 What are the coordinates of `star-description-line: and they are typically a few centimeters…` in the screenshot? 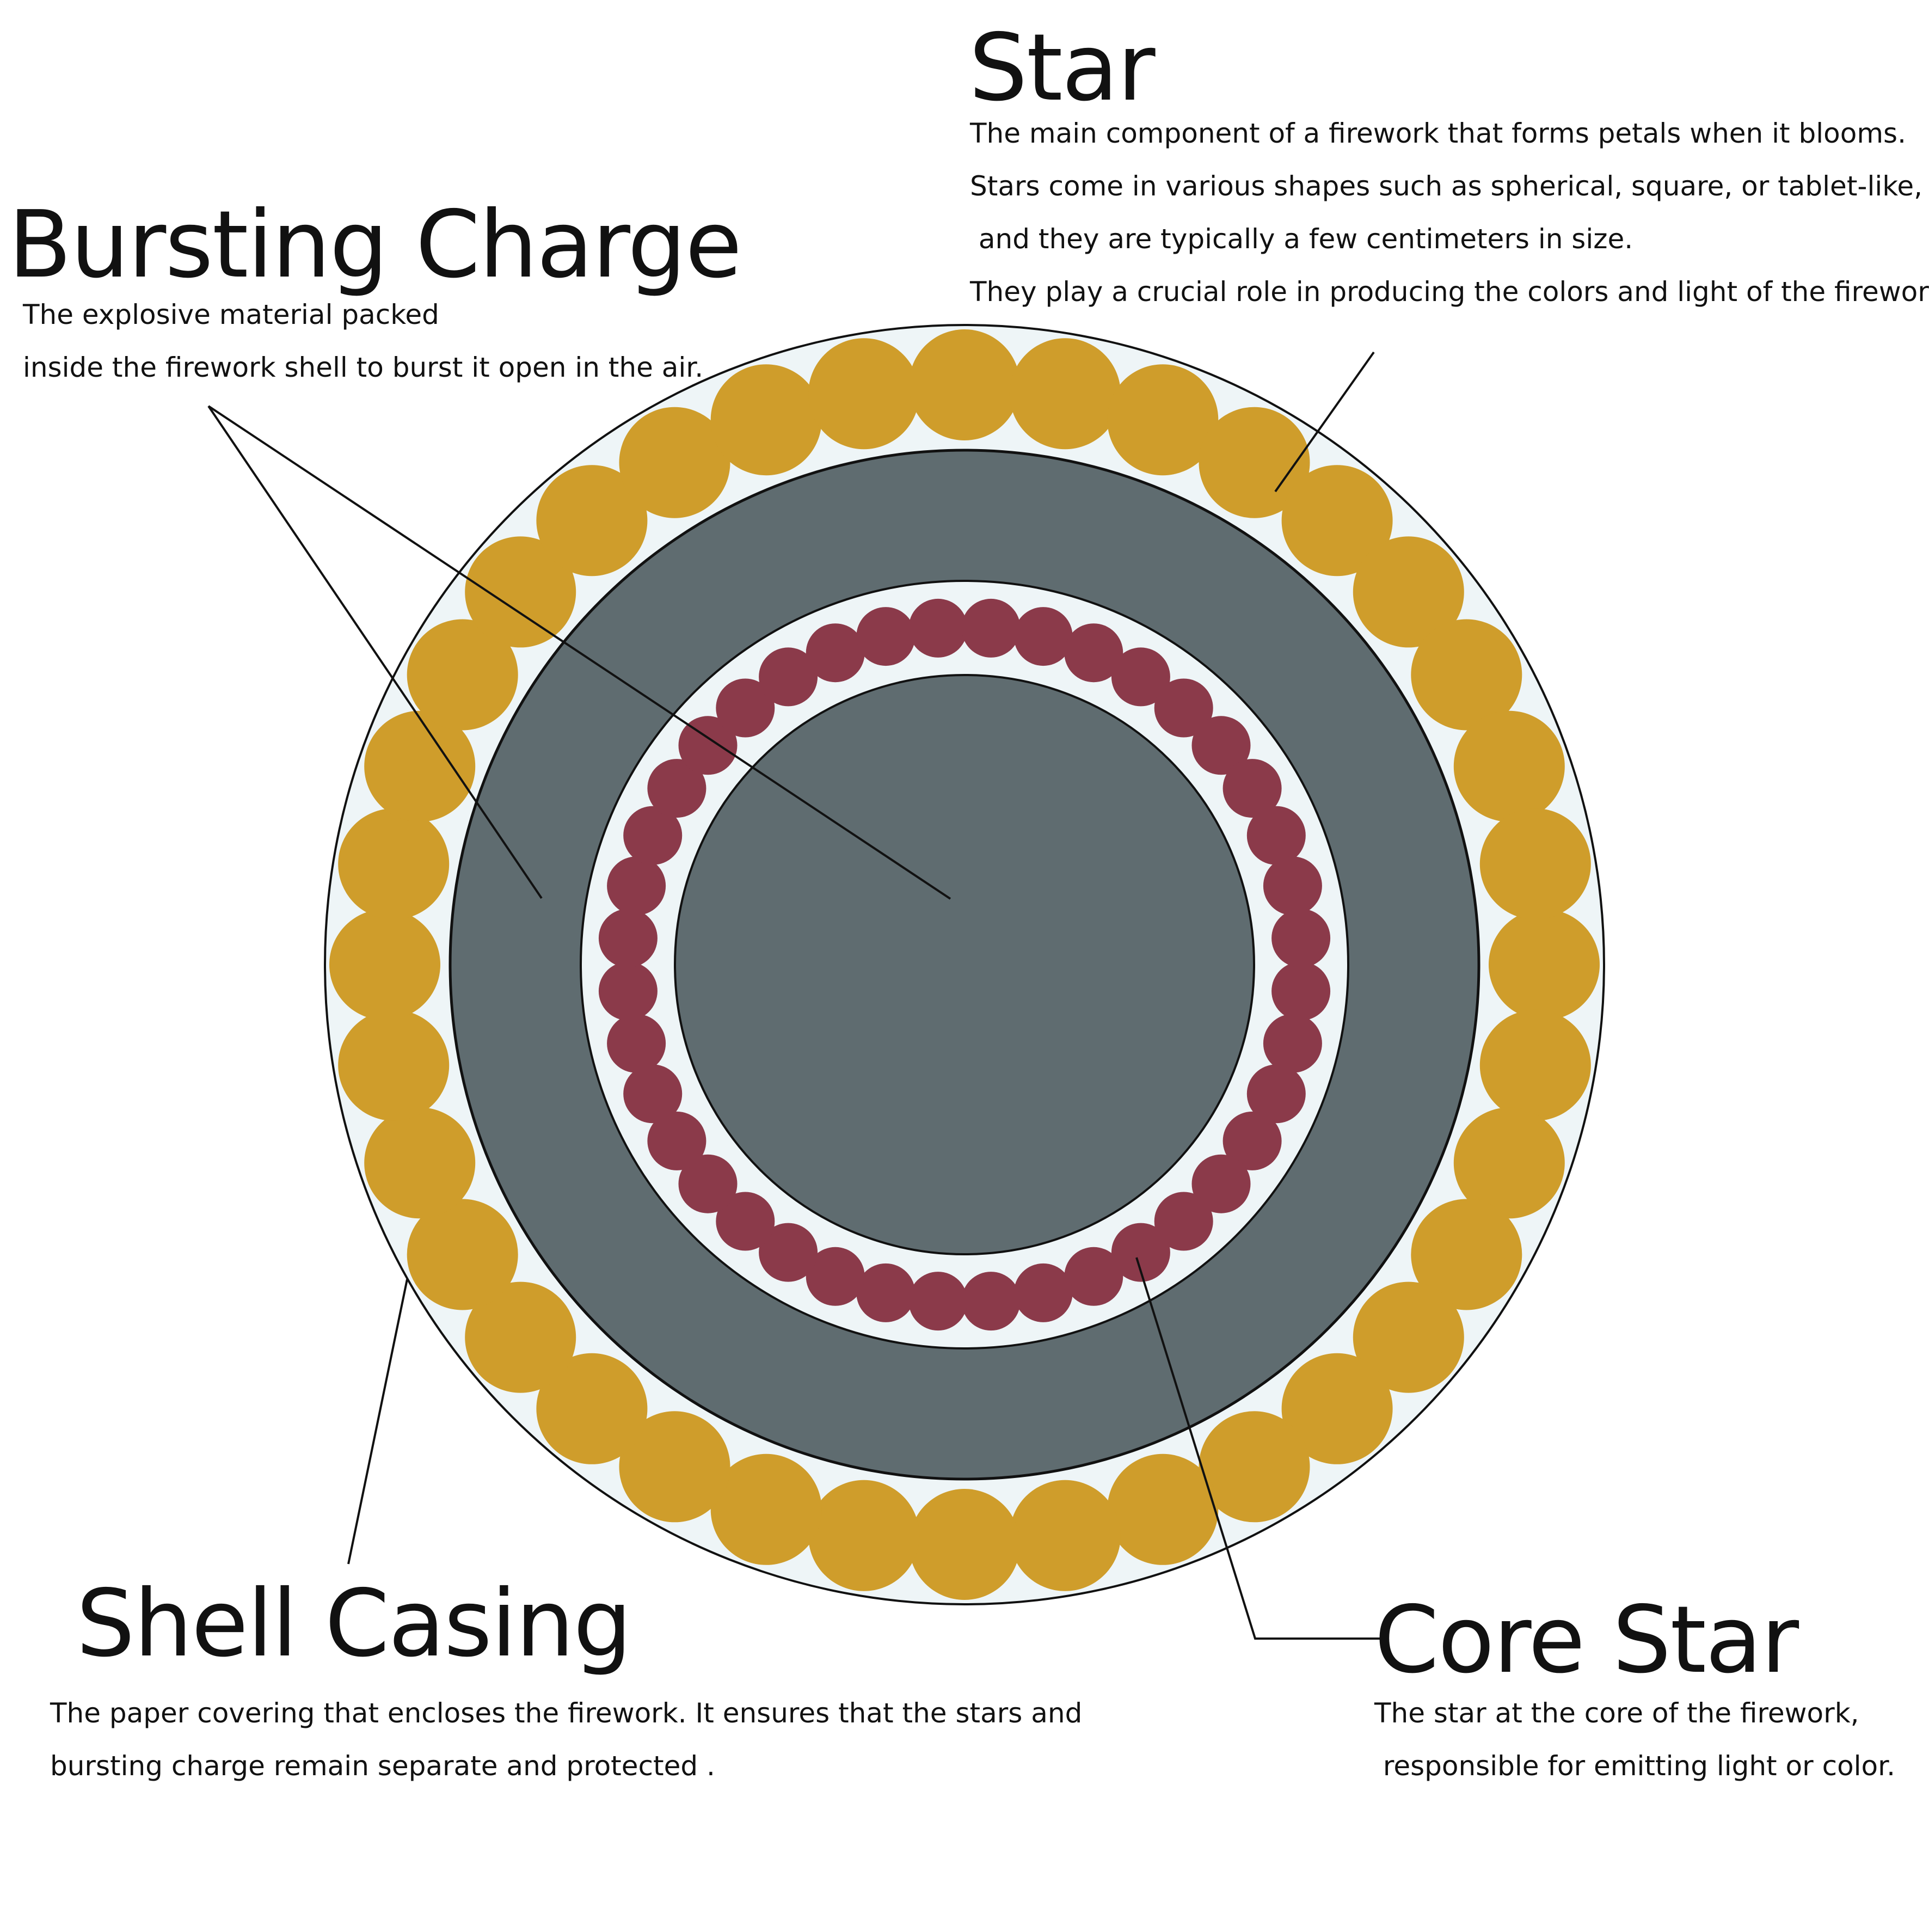 It's located at (1301, 239).